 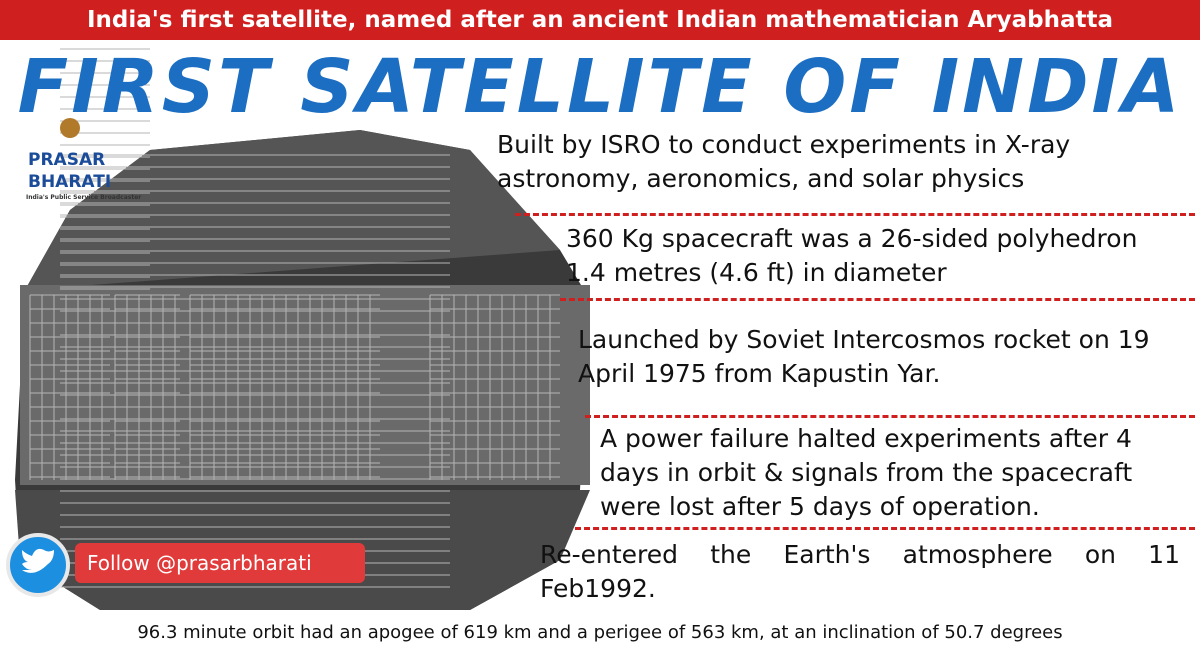 What do you see at coordinates (756, 272) in the screenshot?
I see `fact-line: 1.4 metres (4.6 ft) in diameter` at bounding box center [756, 272].